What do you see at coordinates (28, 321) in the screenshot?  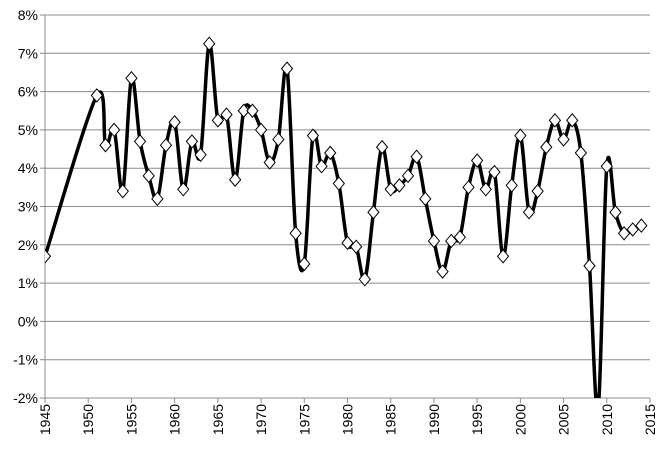 I see `y-tick-label: 0%` at bounding box center [28, 321].